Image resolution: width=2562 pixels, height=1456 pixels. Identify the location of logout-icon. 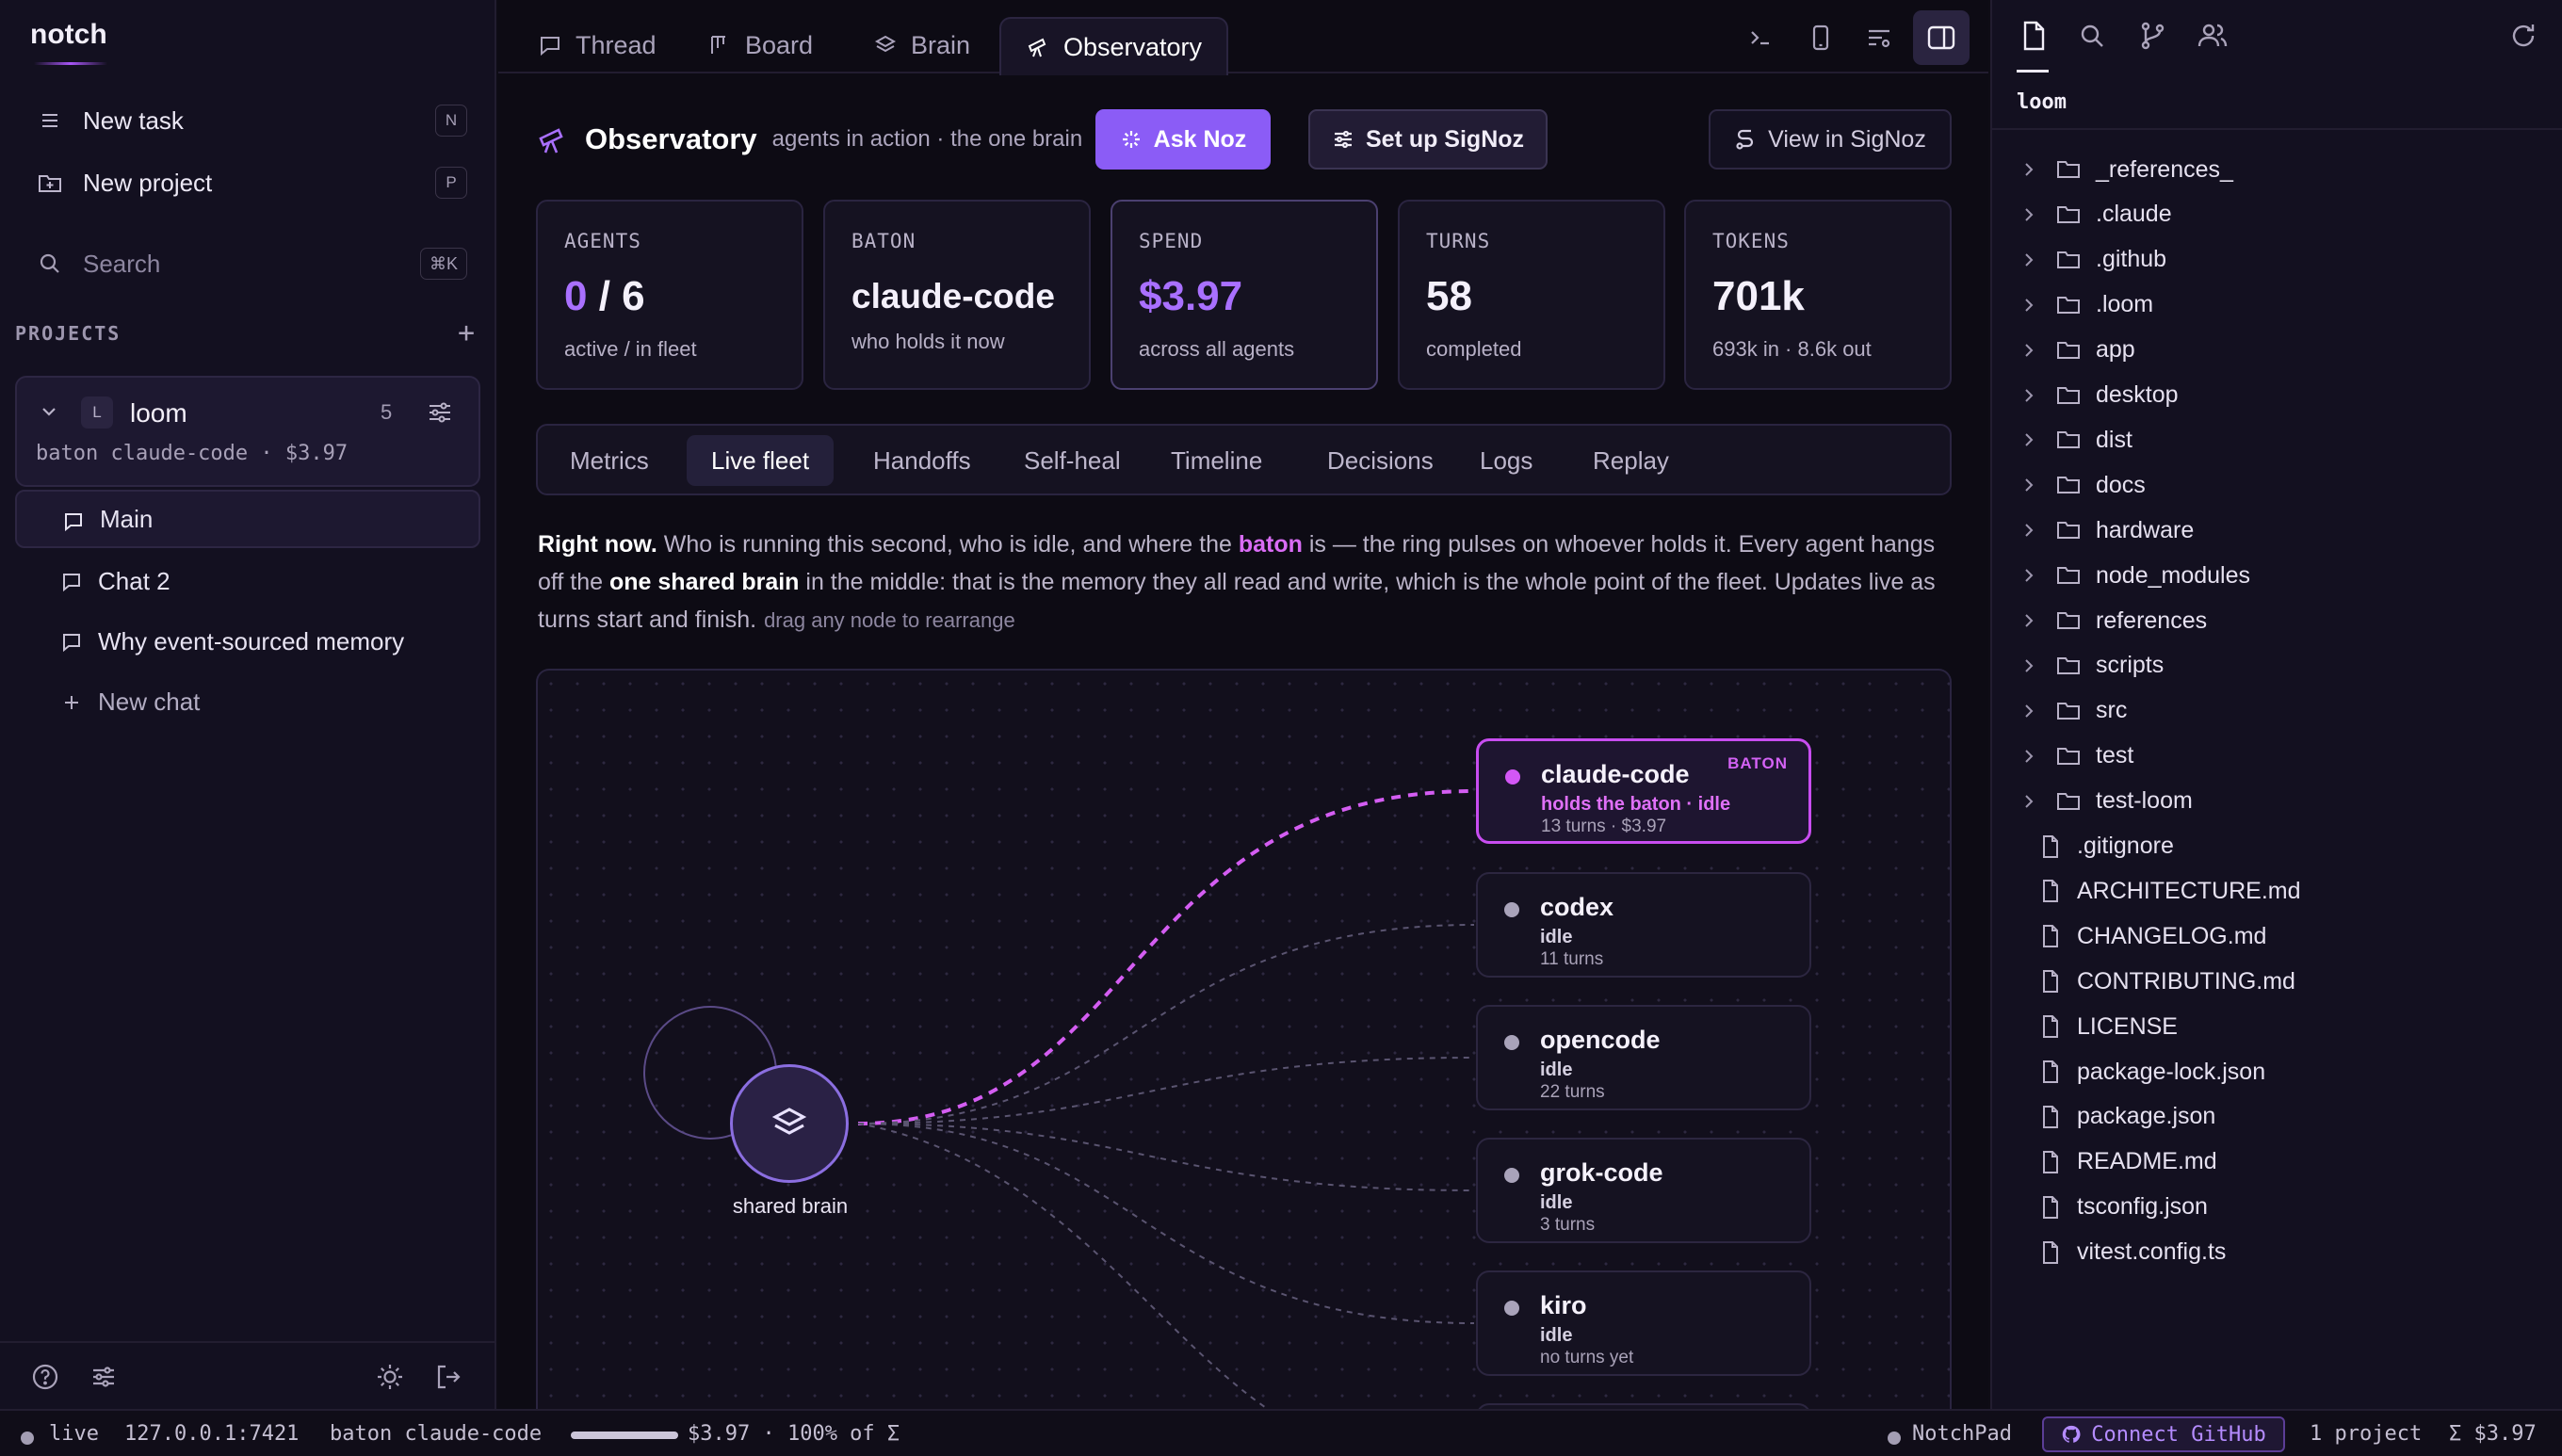
(448, 1377).